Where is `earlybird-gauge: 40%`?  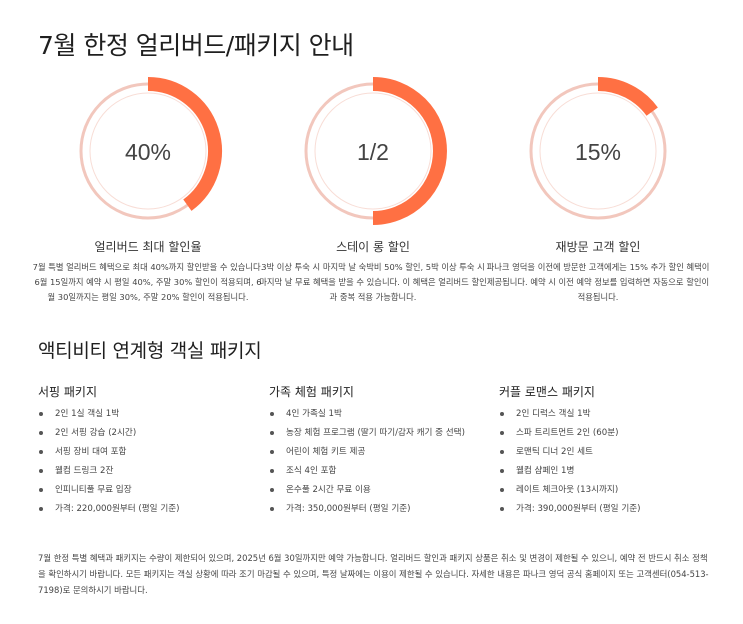
earlybird-gauge: 40% is located at coordinates (150, 148).